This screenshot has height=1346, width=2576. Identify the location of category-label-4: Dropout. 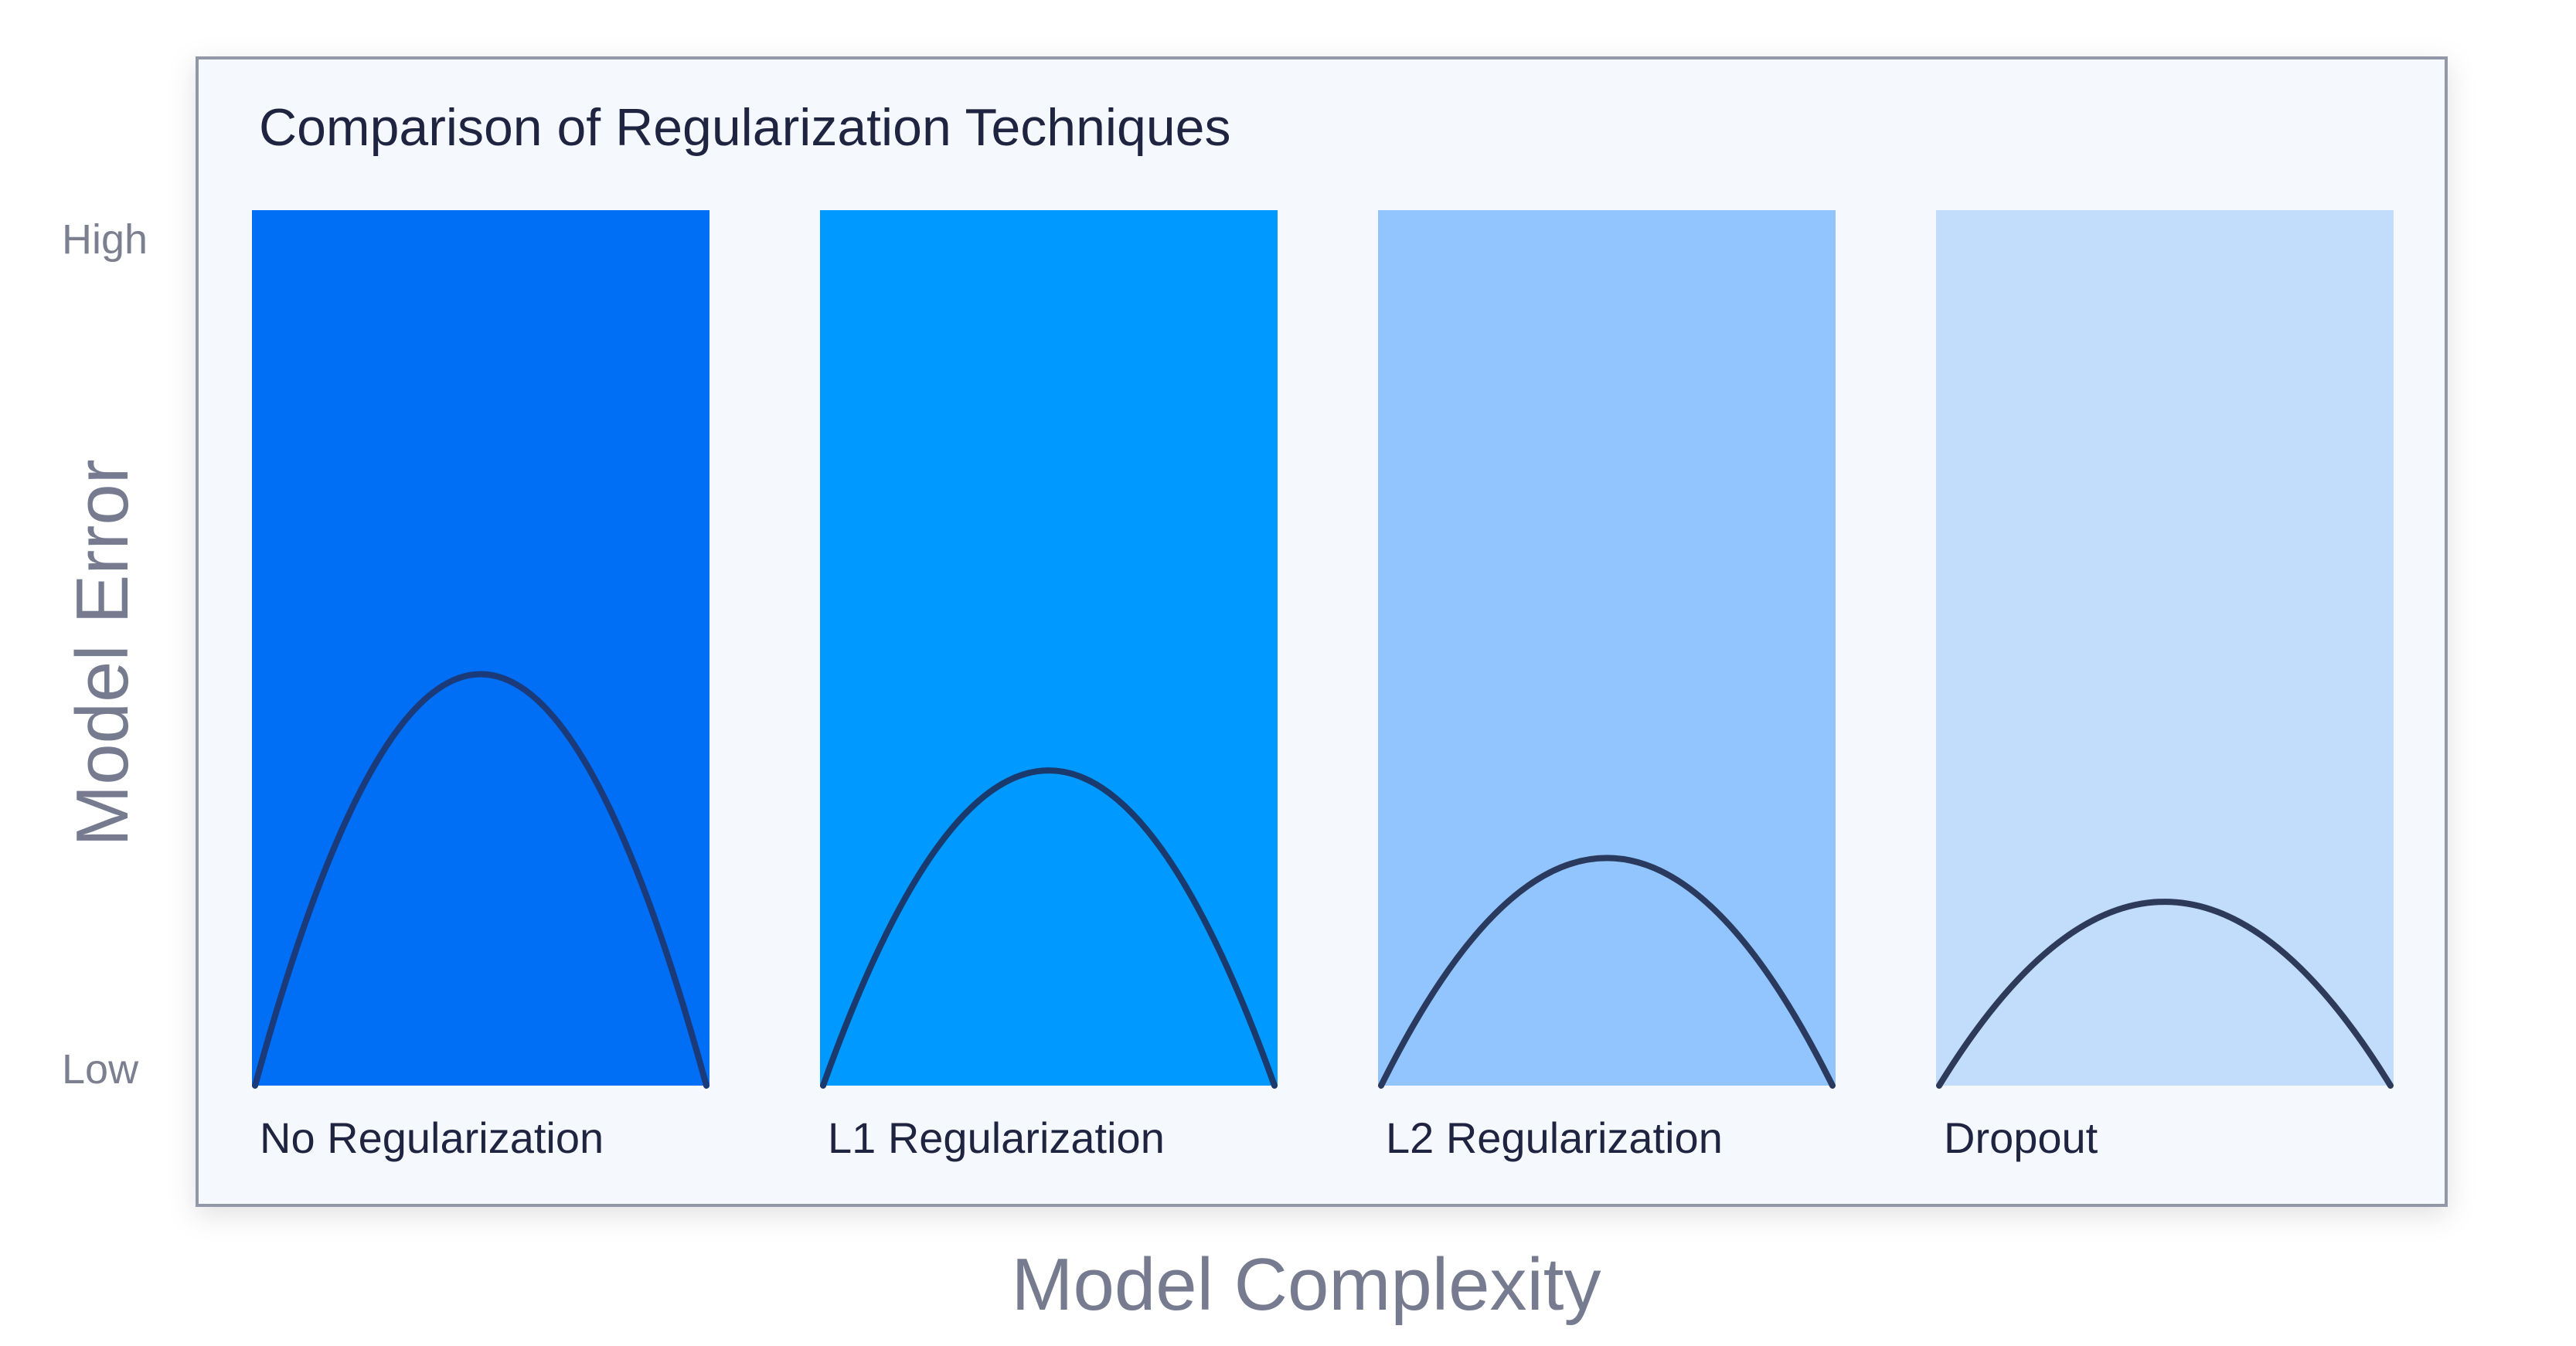
(2021, 1137).